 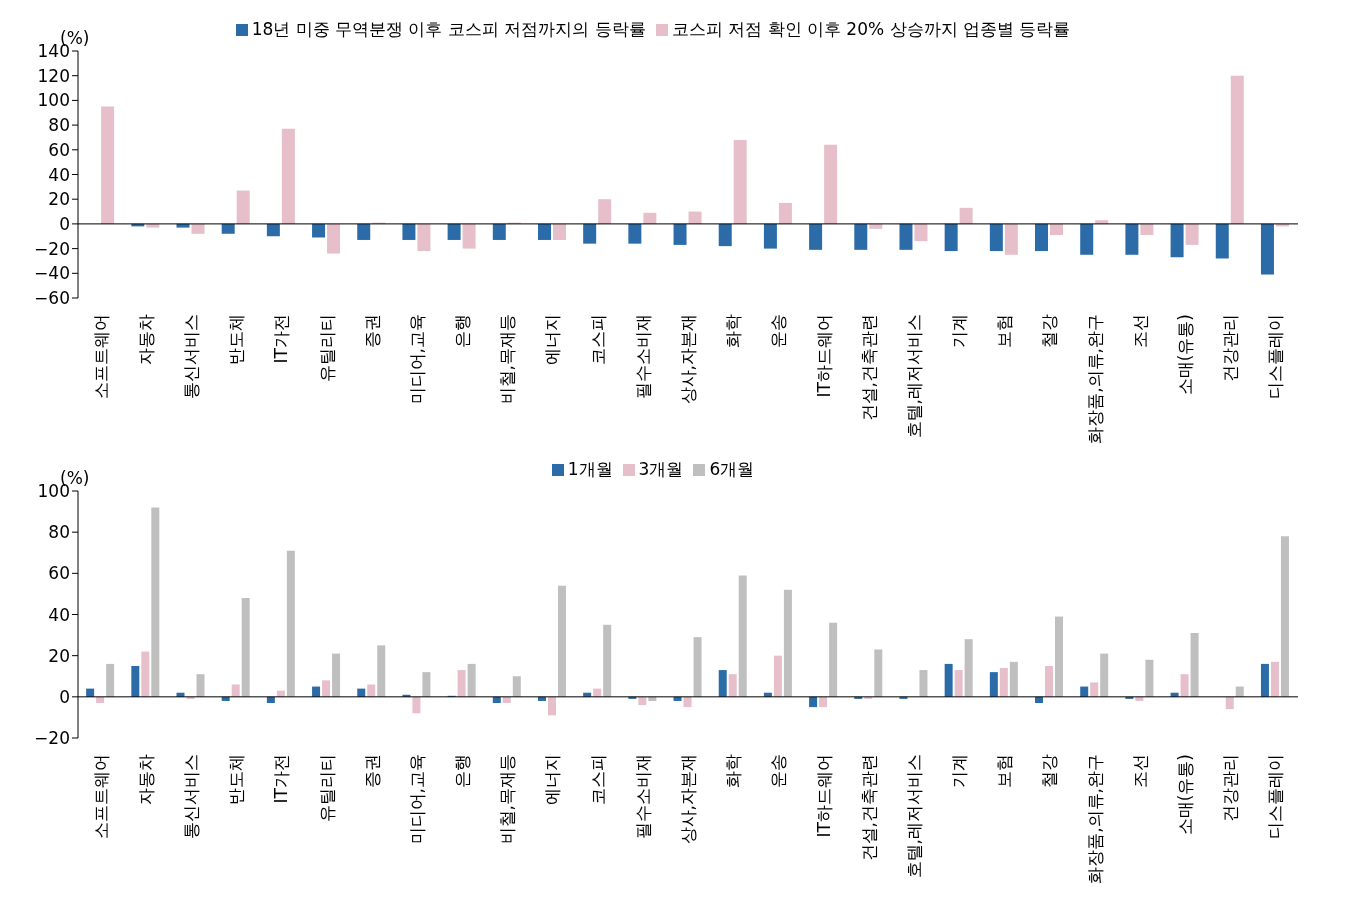 What do you see at coordinates (661, 469) in the screenshot?
I see `legend-label: 3개월` at bounding box center [661, 469].